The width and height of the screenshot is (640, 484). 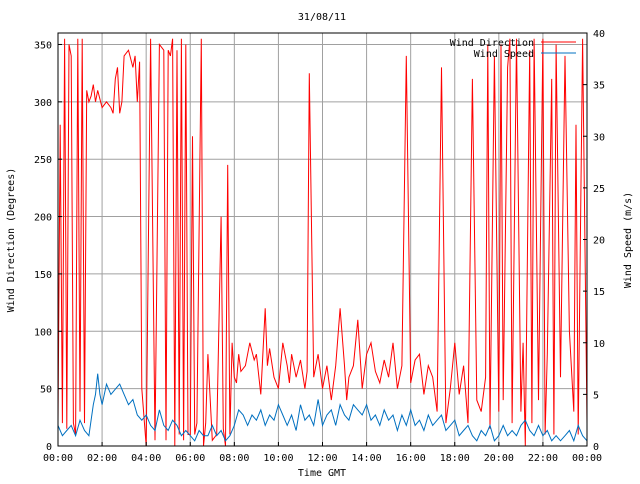 I want to click on x-tick-label: 02:00, so click(x=102, y=458).